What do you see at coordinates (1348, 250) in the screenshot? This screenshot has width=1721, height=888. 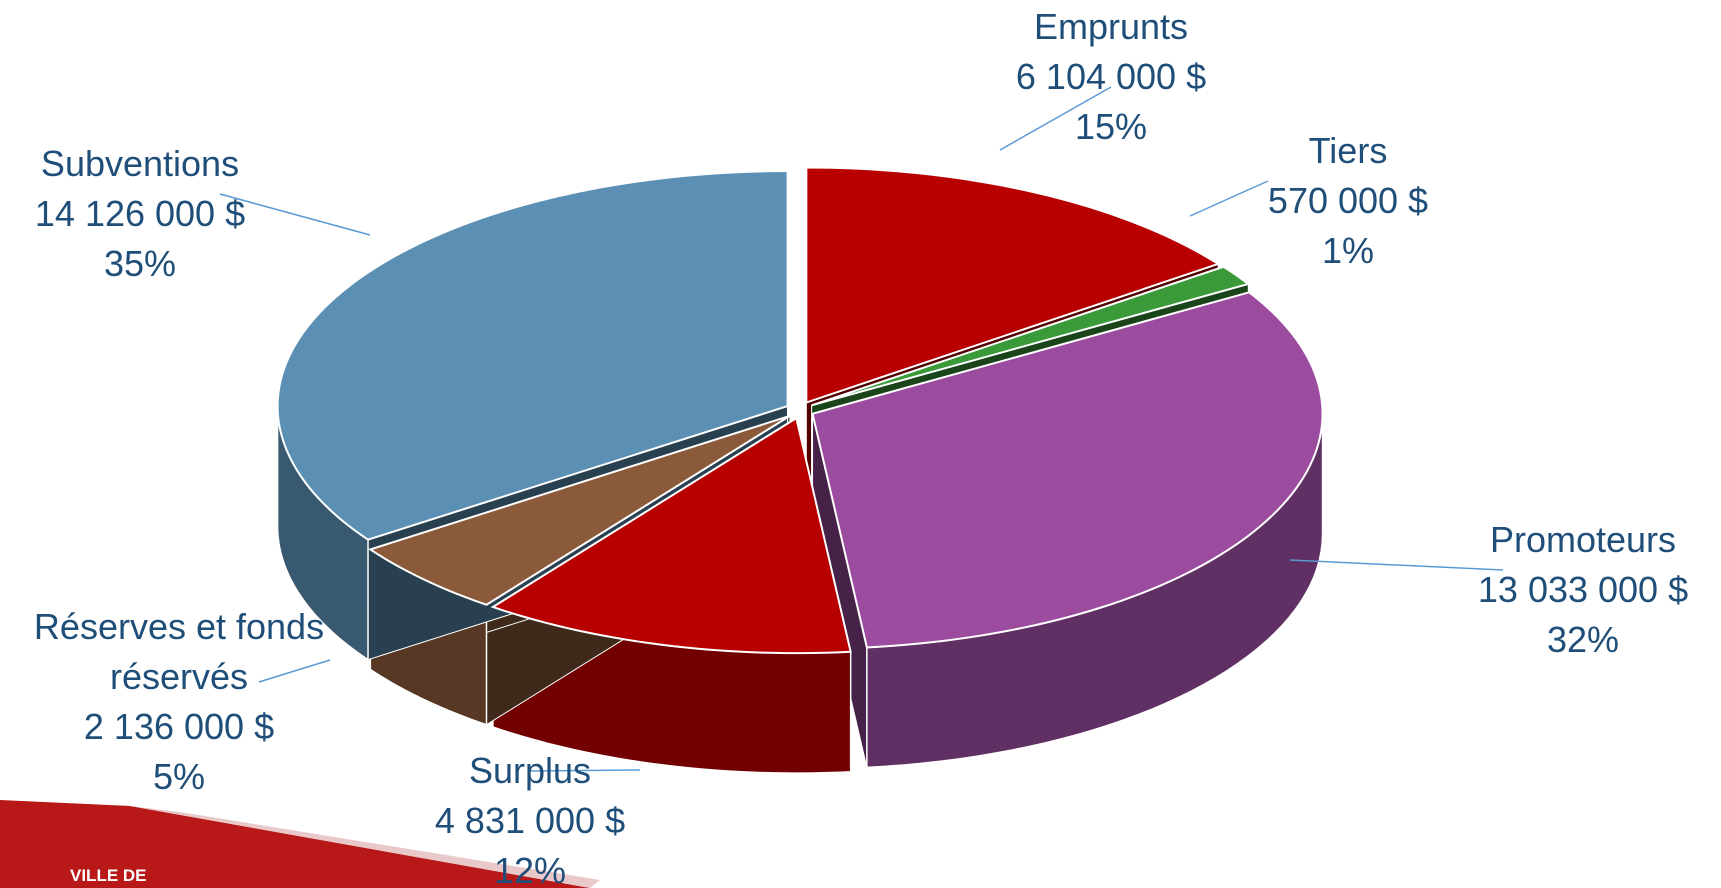 I see `percent-label: 1%` at bounding box center [1348, 250].